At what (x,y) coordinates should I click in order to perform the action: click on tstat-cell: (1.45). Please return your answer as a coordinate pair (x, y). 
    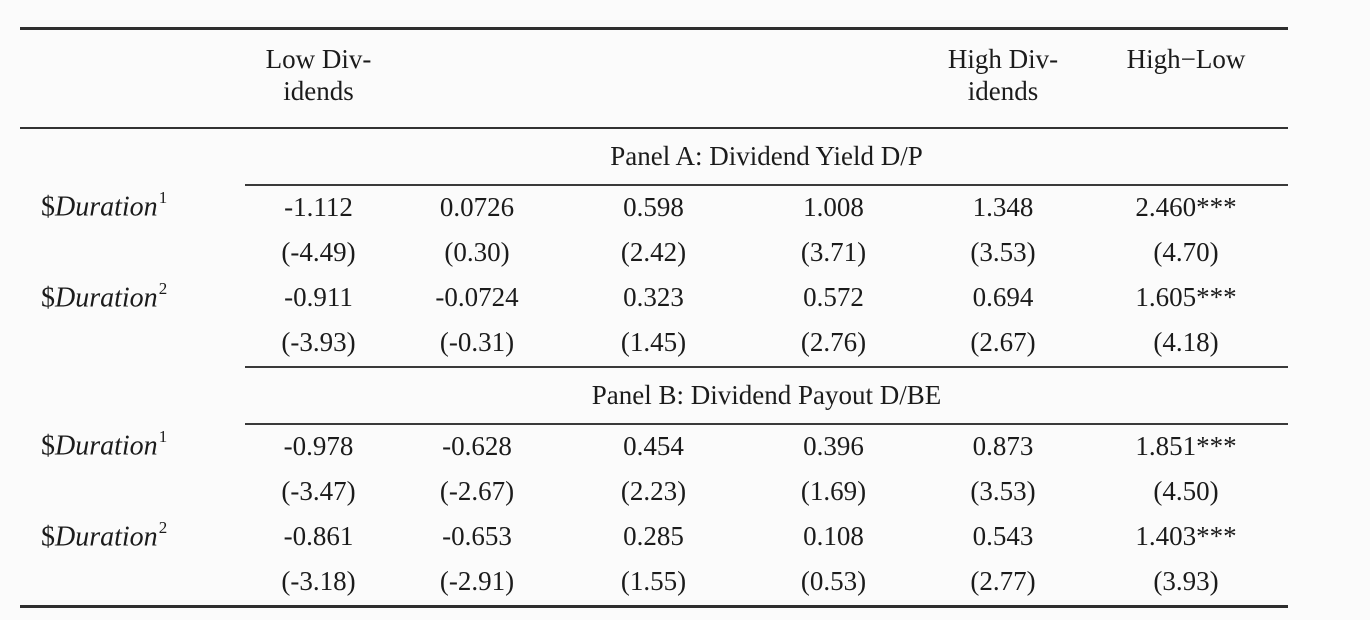
    Looking at the image, I should click on (653, 343).